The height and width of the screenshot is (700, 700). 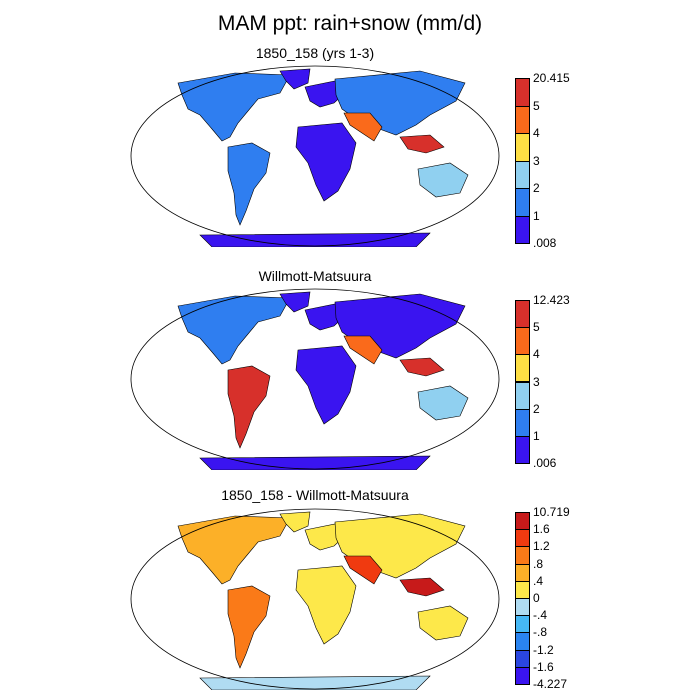 I want to click on colorbar-difference, so click(x=522, y=598).